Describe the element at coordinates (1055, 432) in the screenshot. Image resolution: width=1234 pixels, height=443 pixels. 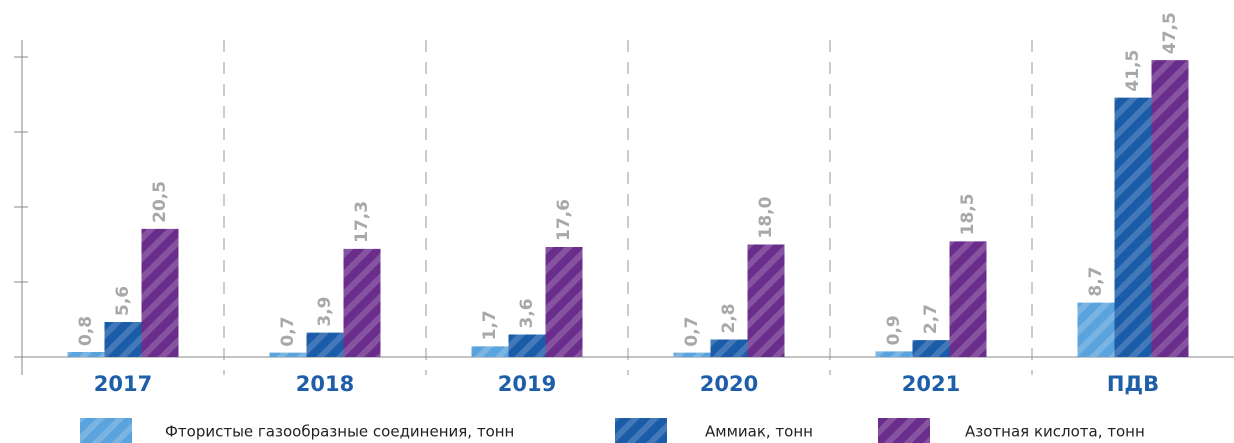
I see `legend-label: Азотная кислота, тонн` at that location.